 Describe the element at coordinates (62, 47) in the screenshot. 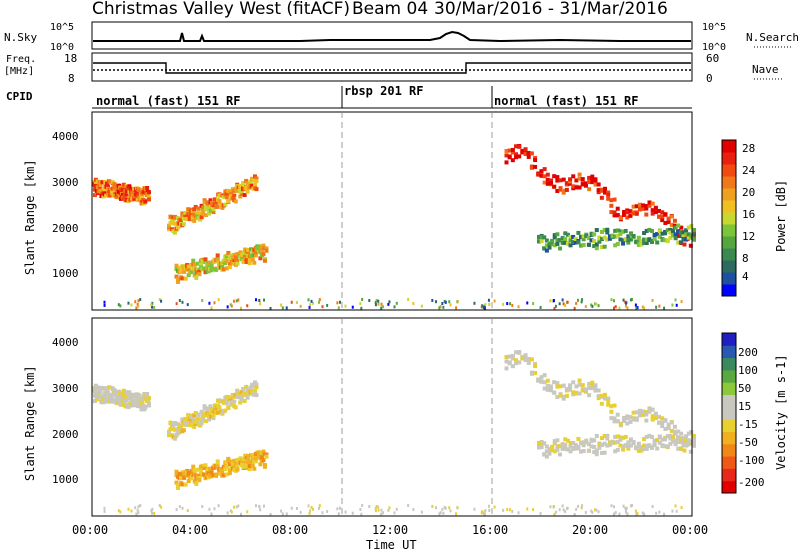

I see `nsky-tick-bottom: 10^0` at that location.